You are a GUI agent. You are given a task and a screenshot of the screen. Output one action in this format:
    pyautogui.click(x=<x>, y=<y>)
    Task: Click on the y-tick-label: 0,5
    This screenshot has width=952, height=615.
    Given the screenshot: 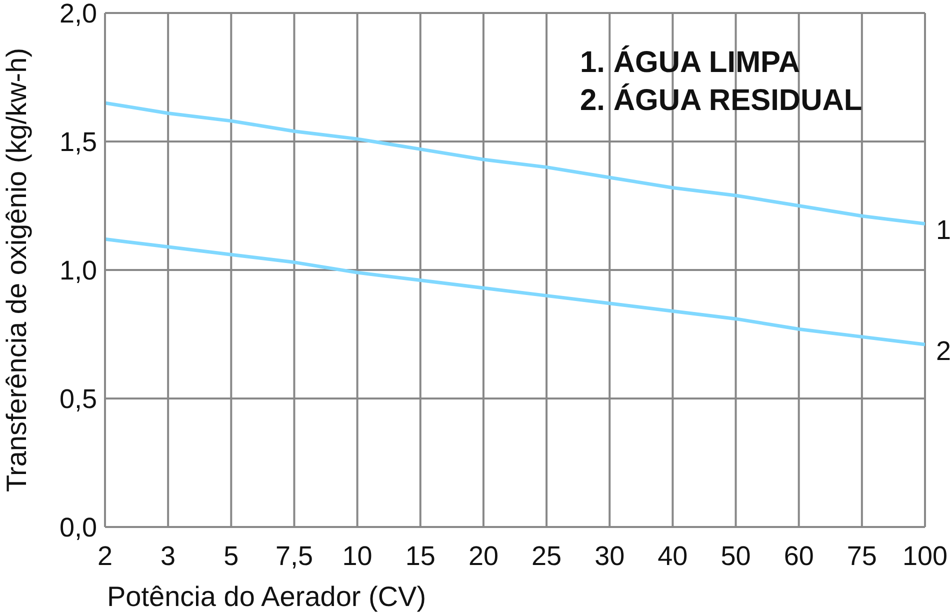 What is the action you would take?
    pyautogui.click(x=78, y=399)
    